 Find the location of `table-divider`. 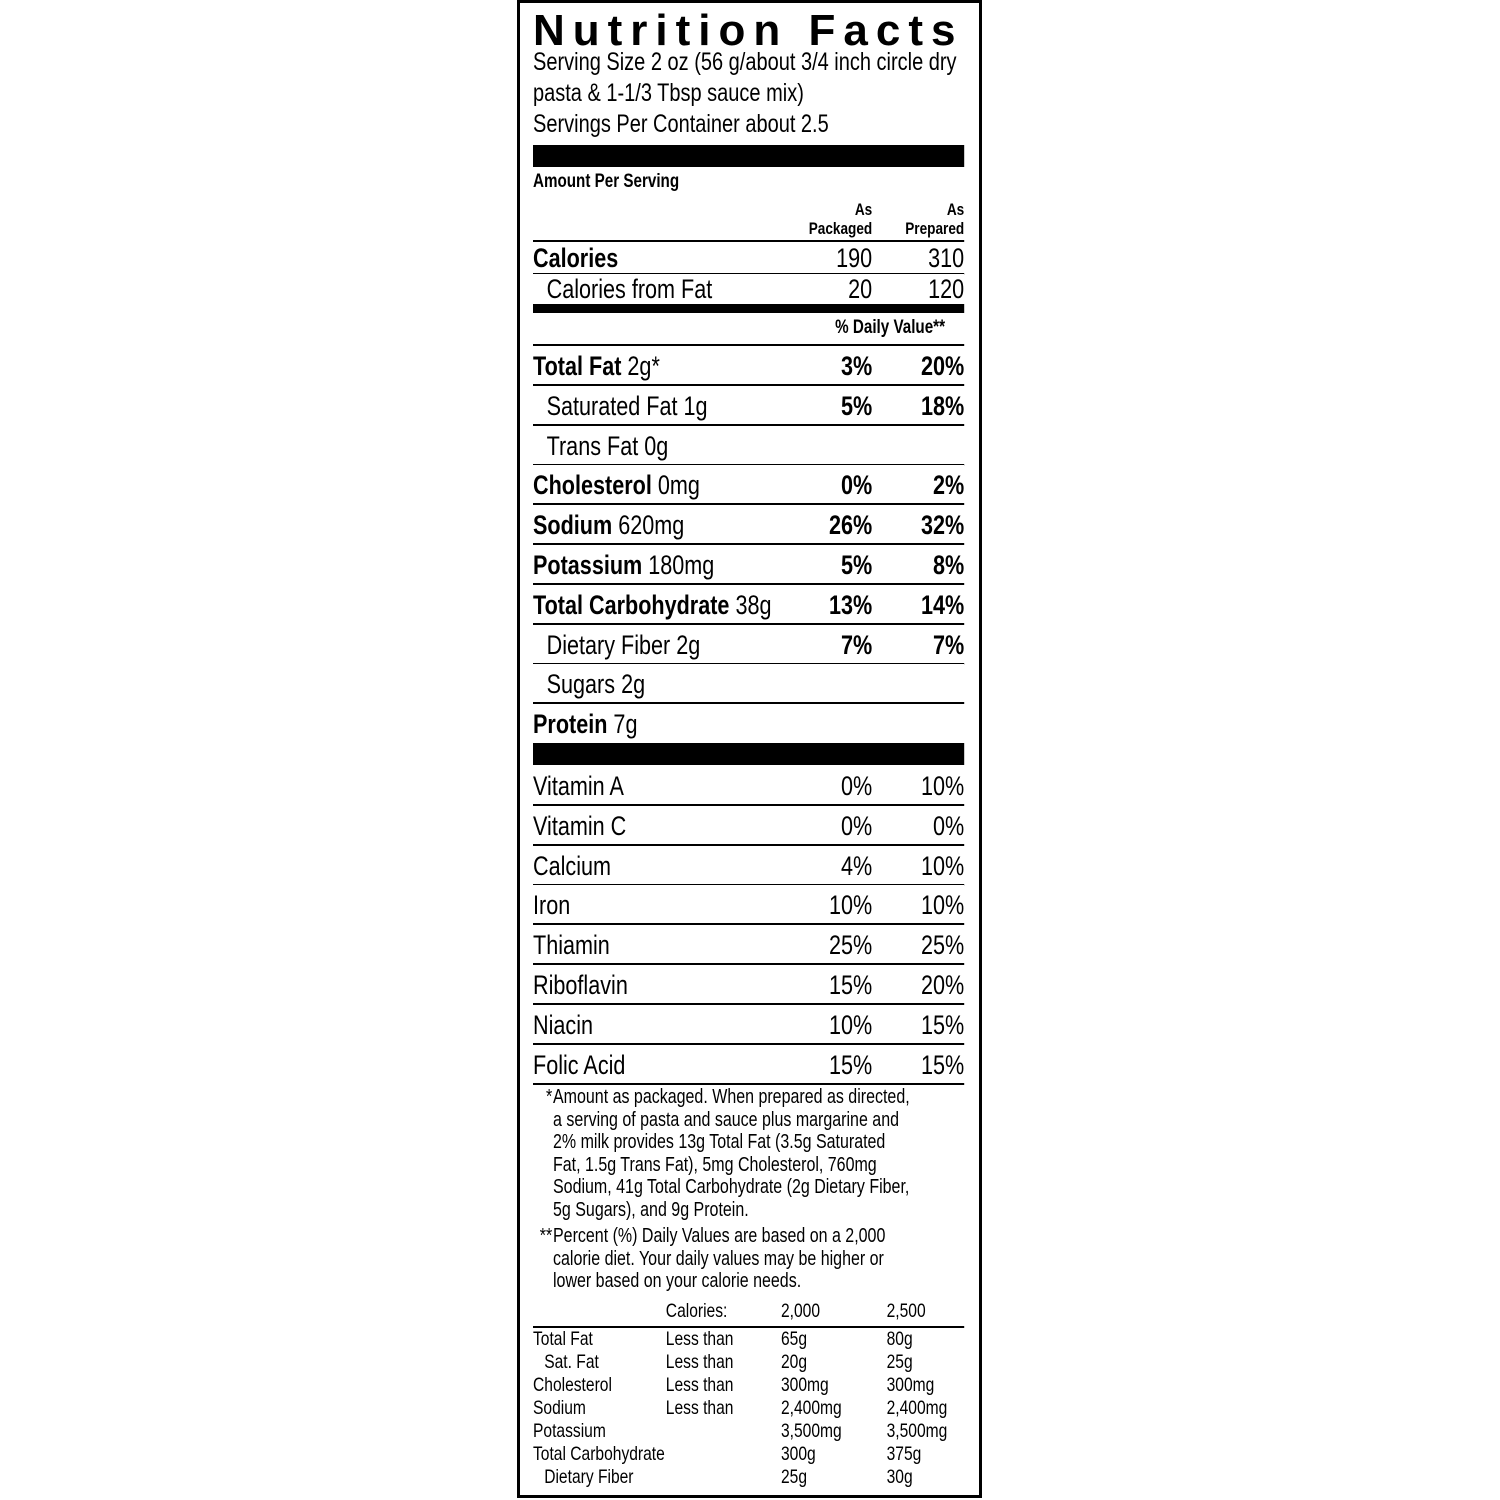

table-divider is located at coordinates (749, 1327).